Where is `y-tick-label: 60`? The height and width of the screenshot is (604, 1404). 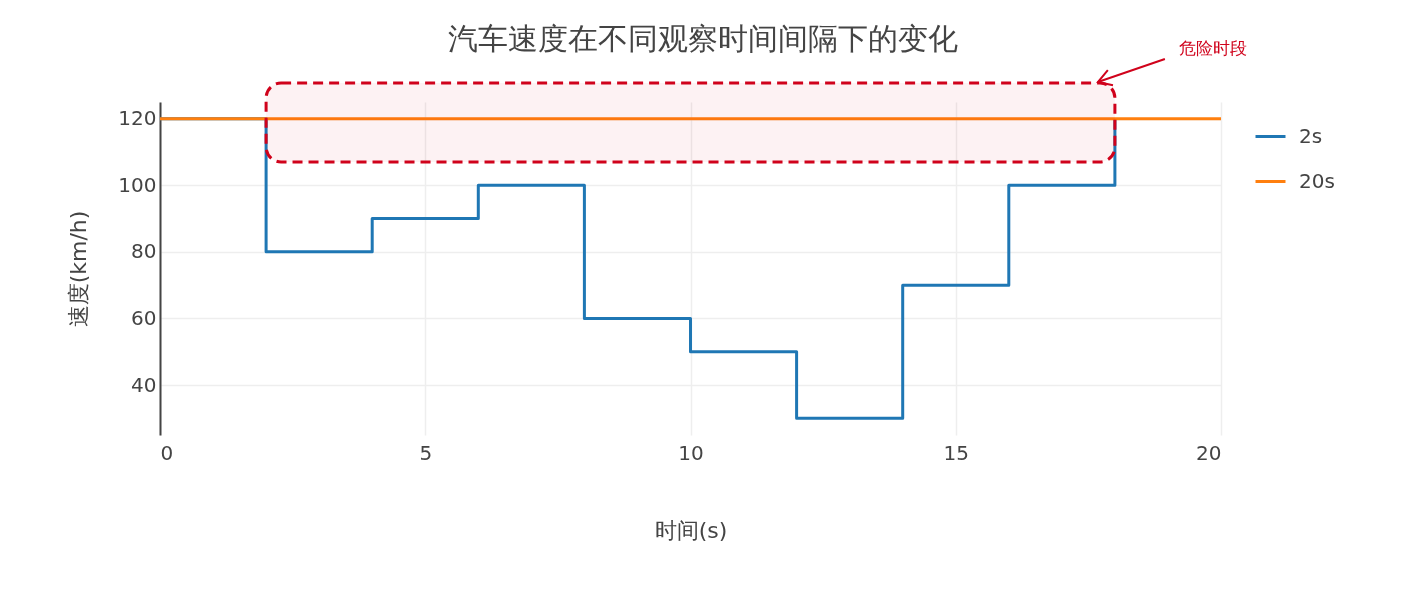 y-tick-label: 60 is located at coordinates (144, 317).